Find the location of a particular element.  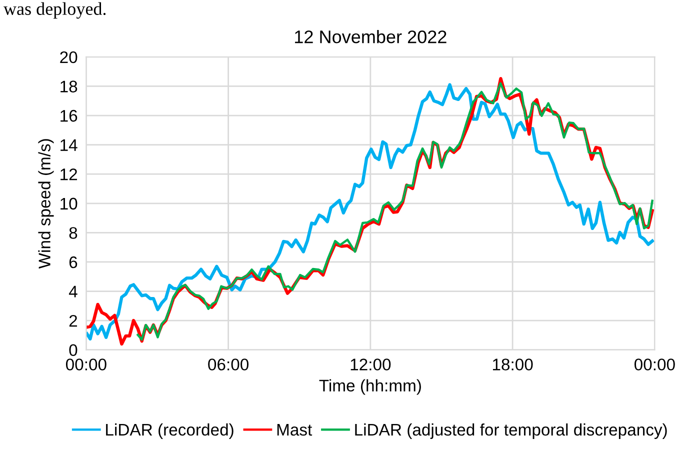

y-axis-title: Wind speed (m/s) is located at coordinates (46, 204).